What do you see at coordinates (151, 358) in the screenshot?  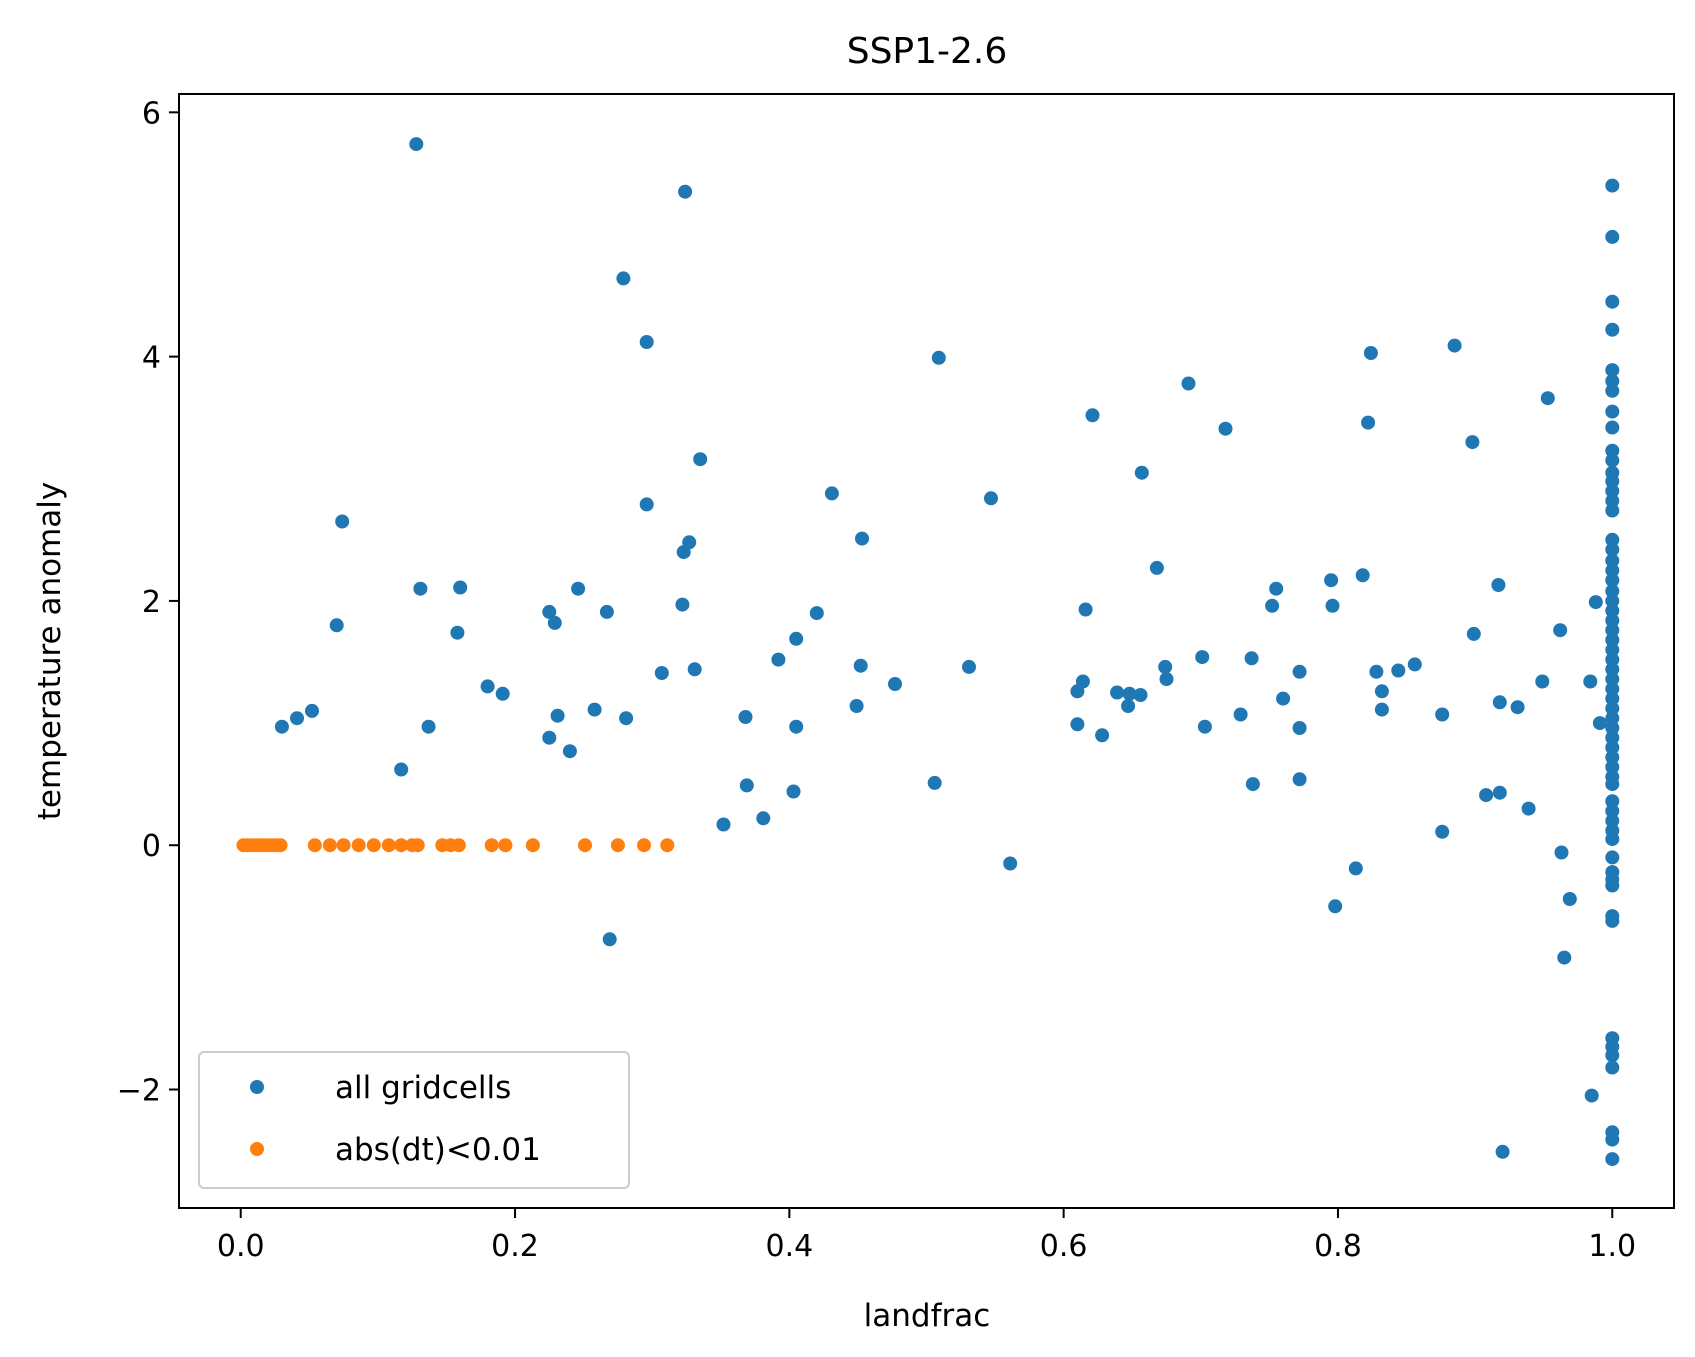 I see `y-tick-label: 4` at bounding box center [151, 358].